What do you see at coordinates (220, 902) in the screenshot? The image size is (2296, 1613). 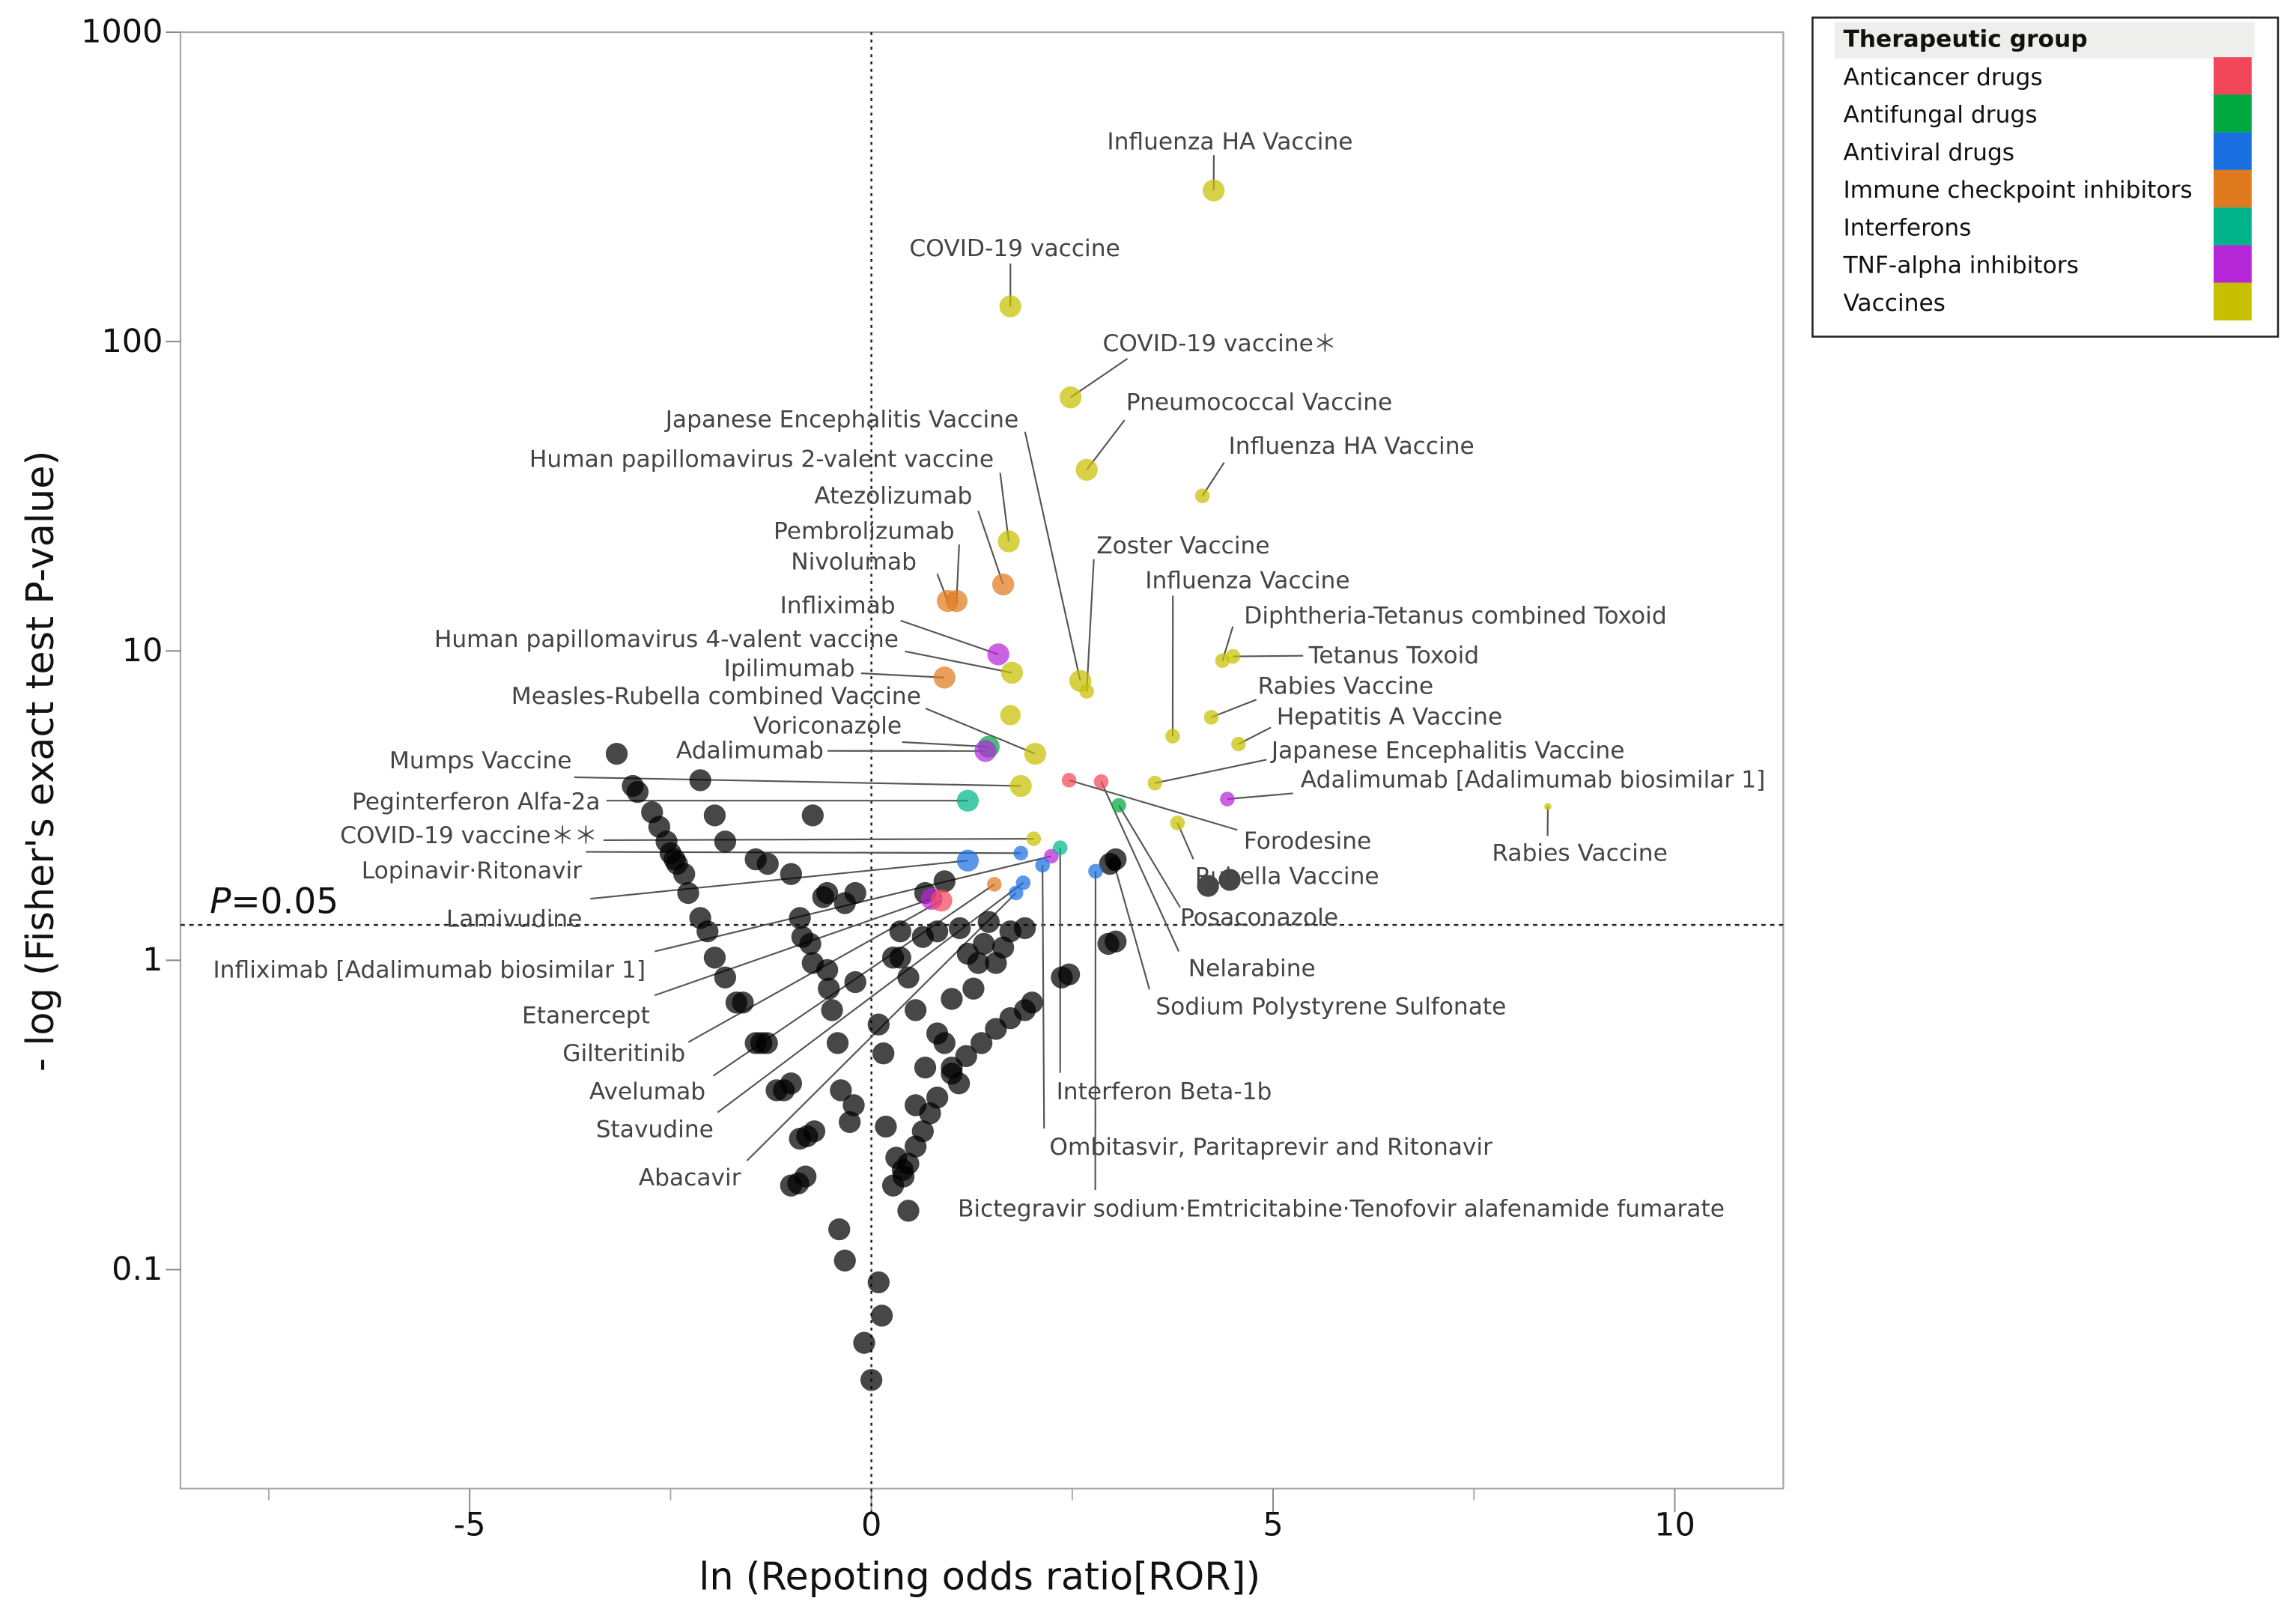 I see `threshold-label-p: P` at bounding box center [220, 902].